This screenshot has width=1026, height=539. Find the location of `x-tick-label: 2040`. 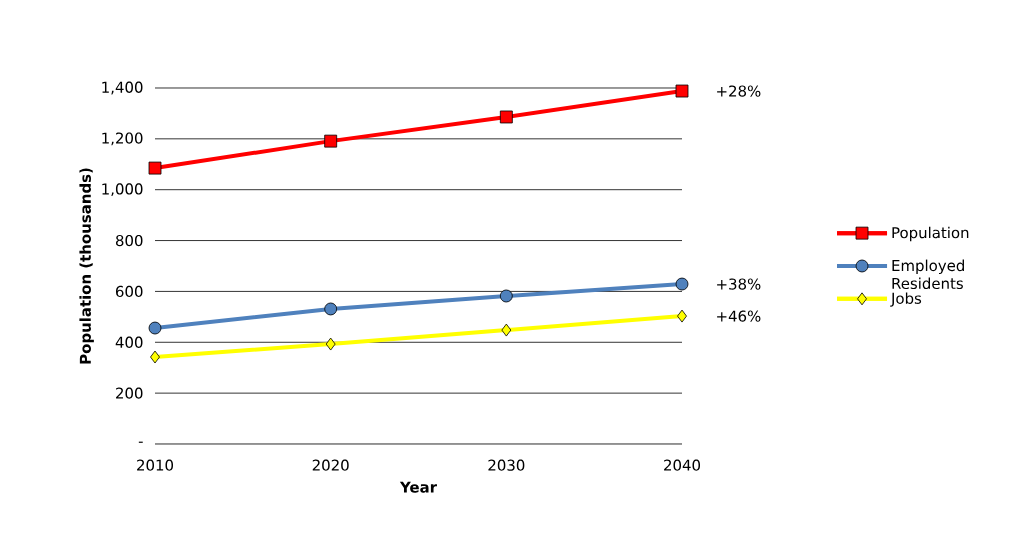

x-tick-label: 2040 is located at coordinates (682, 465).